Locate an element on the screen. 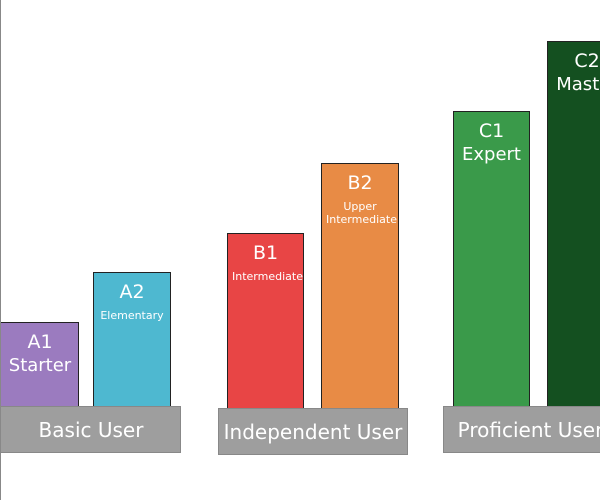 The height and width of the screenshot is (500, 600). level-bar: A2 Elementary is located at coordinates (132, 340).